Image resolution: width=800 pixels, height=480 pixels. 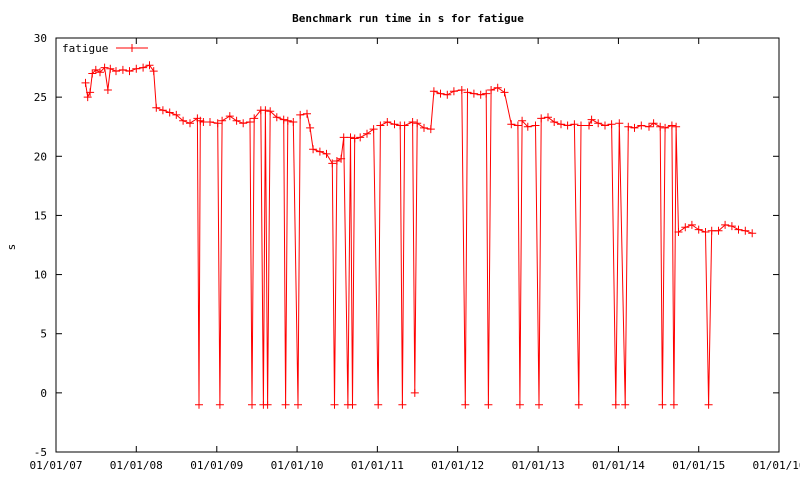 I want to click on y-tick-label: 10, so click(x=40, y=275).